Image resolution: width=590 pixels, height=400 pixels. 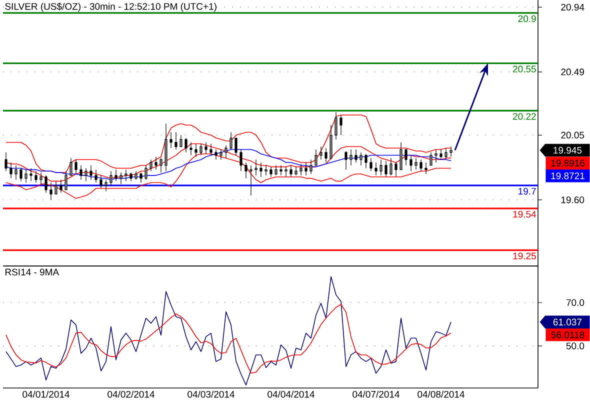 What do you see at coordinates (291, 394) in the screenshot?
I see `x-tick-label: 04/04/2014` at bounding box center [291, 394].